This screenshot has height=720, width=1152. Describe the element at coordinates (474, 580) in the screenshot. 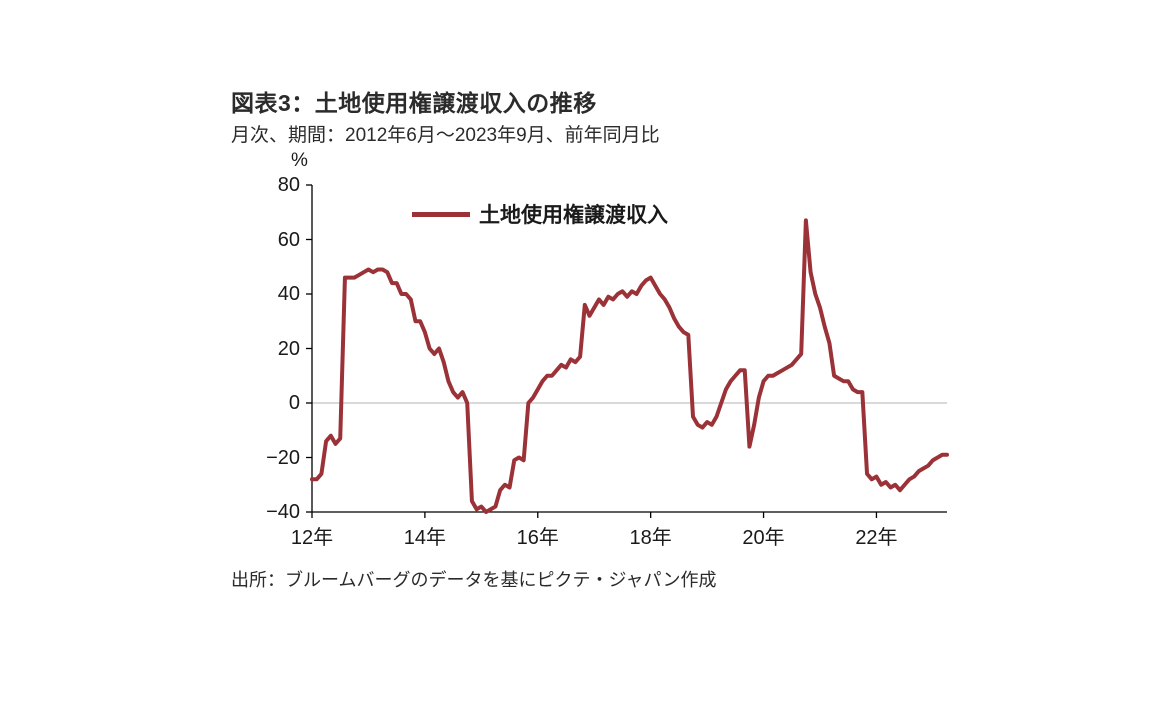

I see `source-note: 出所：ブルームバーグのデータを基にピクテ・ジャパン作成` at that location.